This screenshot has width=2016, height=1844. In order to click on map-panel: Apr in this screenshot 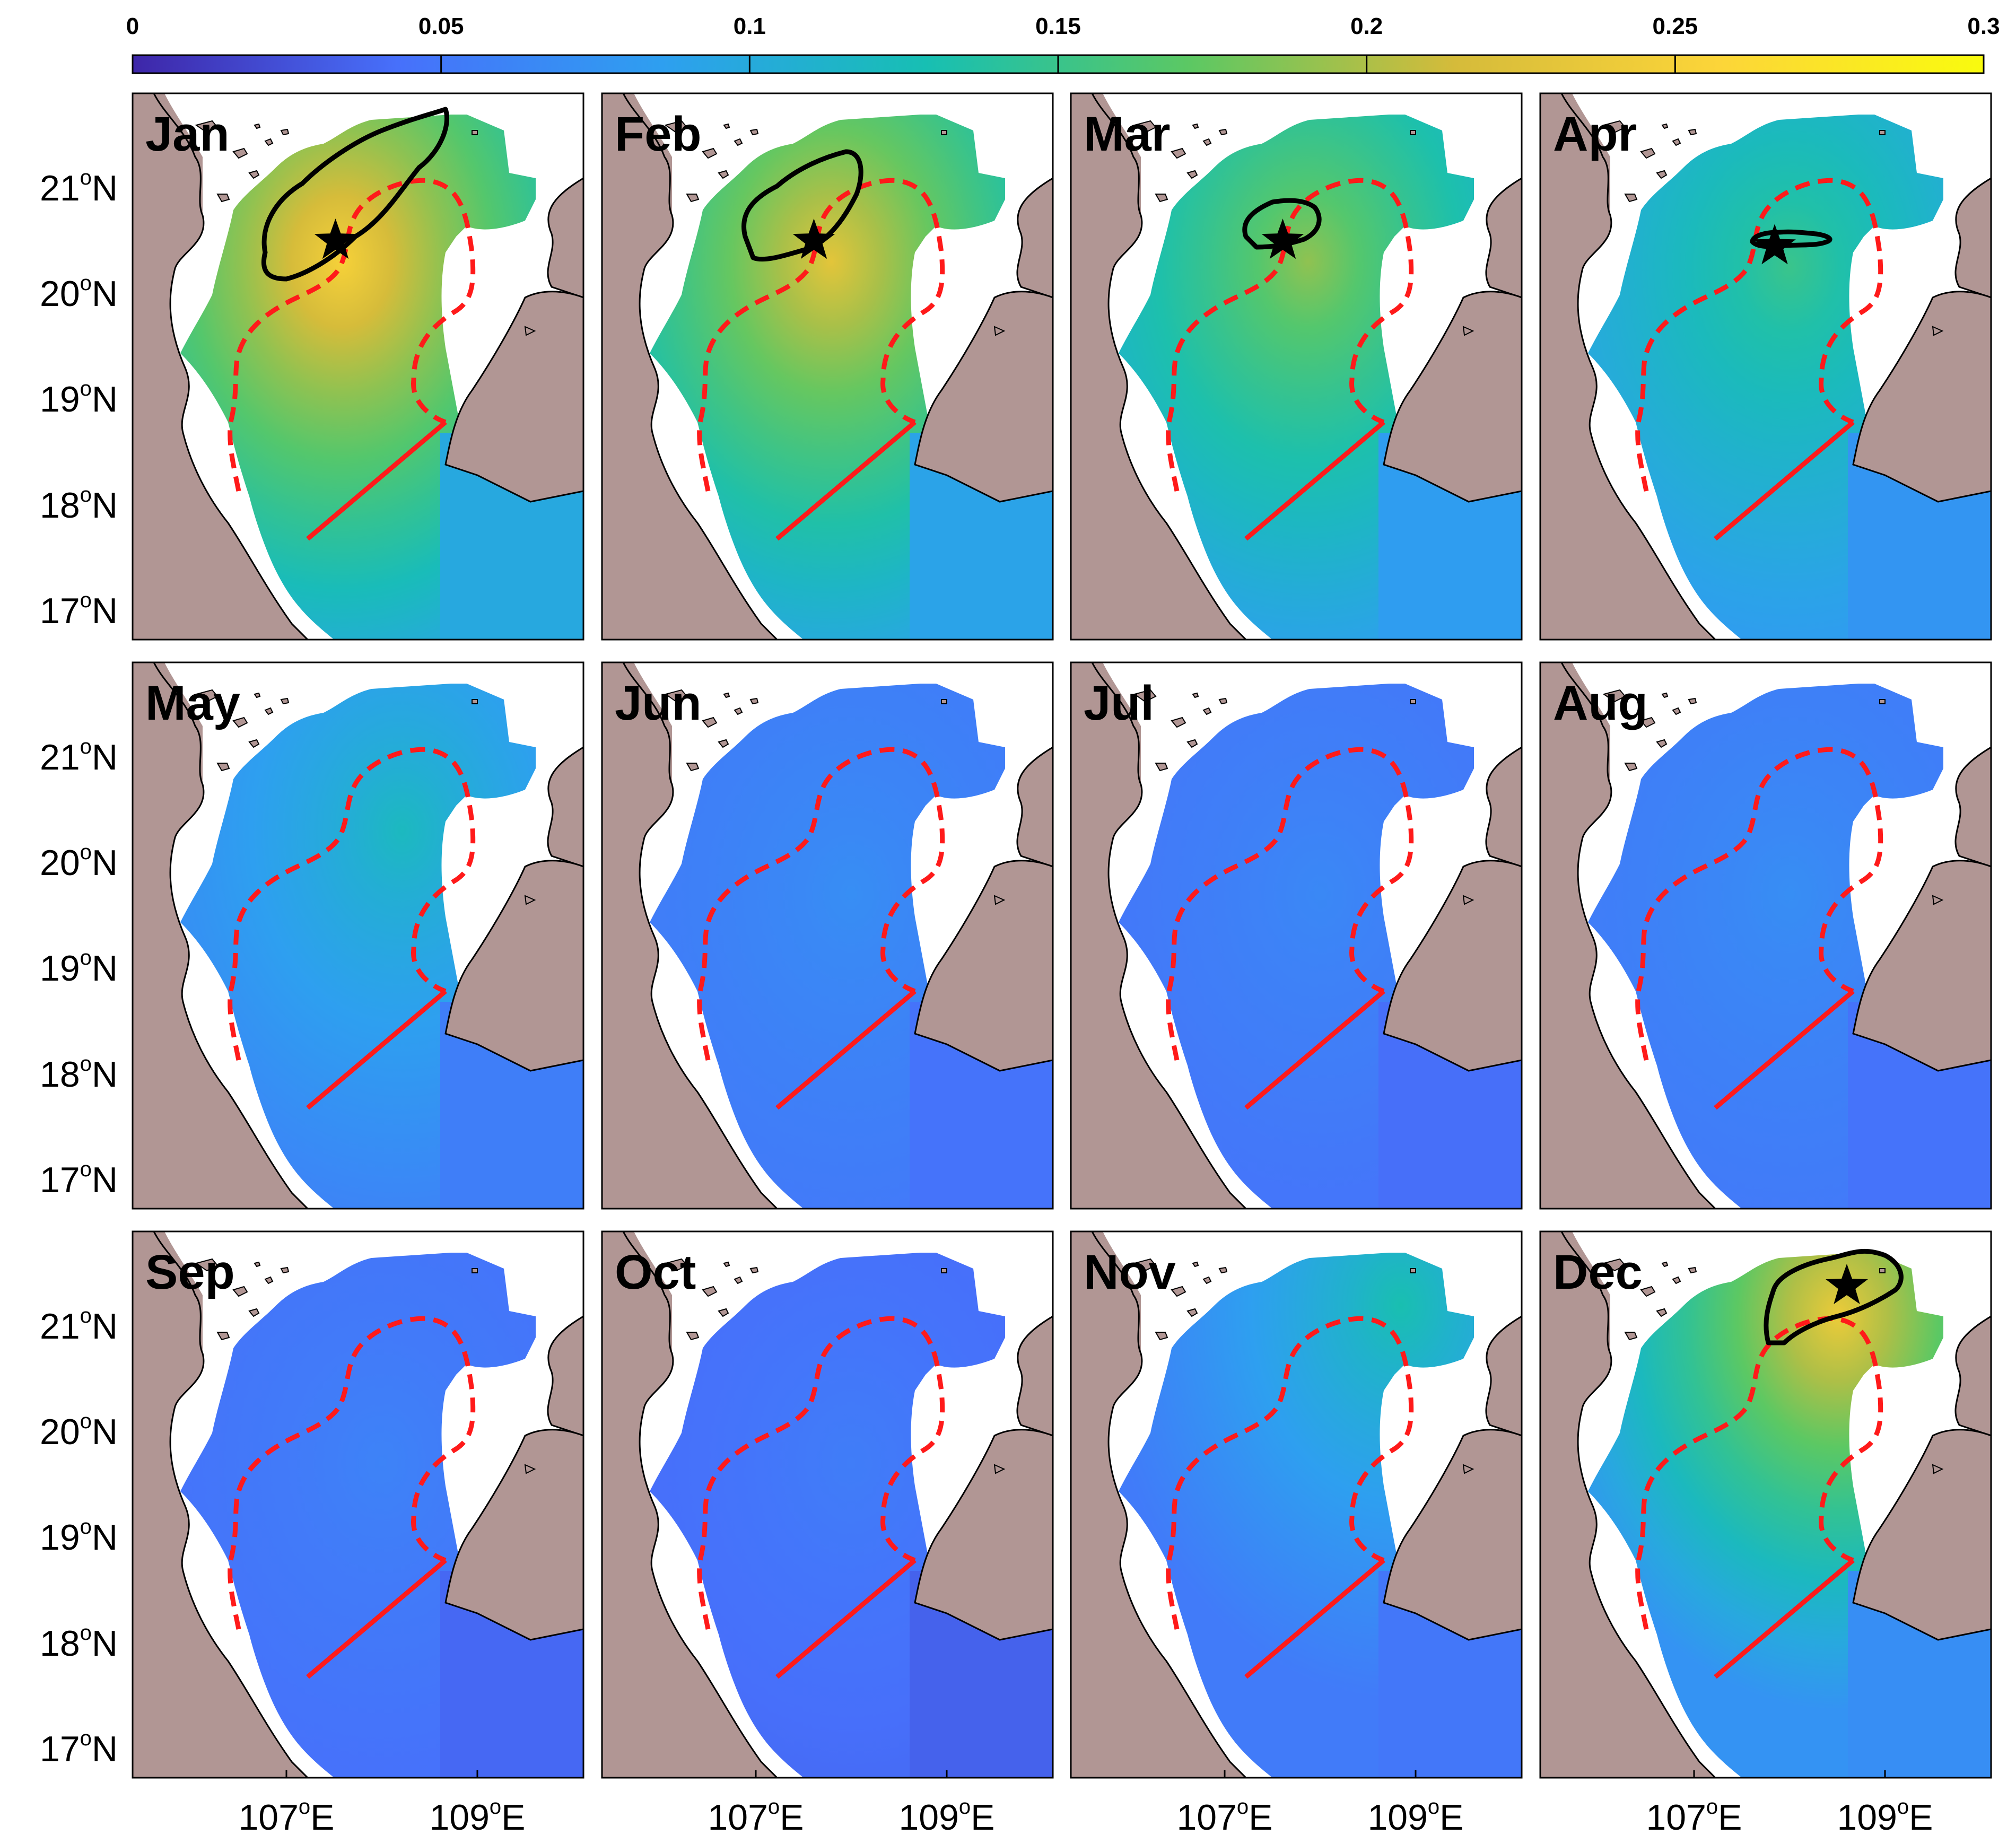, I will do `click(1765, 366)`.